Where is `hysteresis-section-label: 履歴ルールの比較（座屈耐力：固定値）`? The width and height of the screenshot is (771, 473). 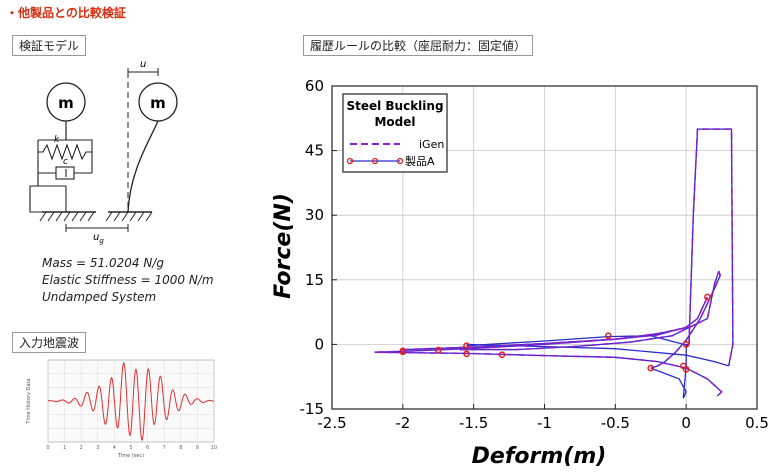
hysteresis-section-label: 履歴ルールの比較（座屈耐力：固定値） is located at coordinates (418, 45).